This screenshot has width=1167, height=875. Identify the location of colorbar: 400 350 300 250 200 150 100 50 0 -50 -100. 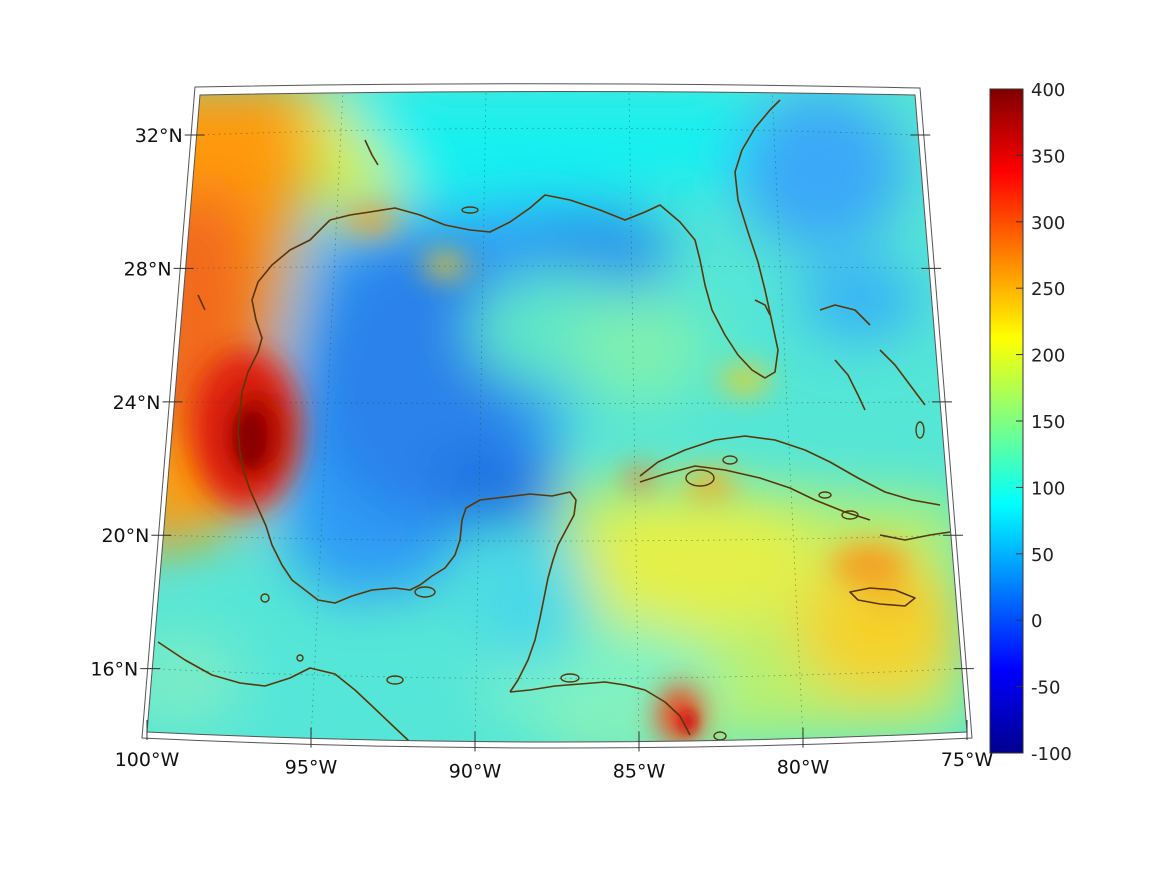
(1030, 422).